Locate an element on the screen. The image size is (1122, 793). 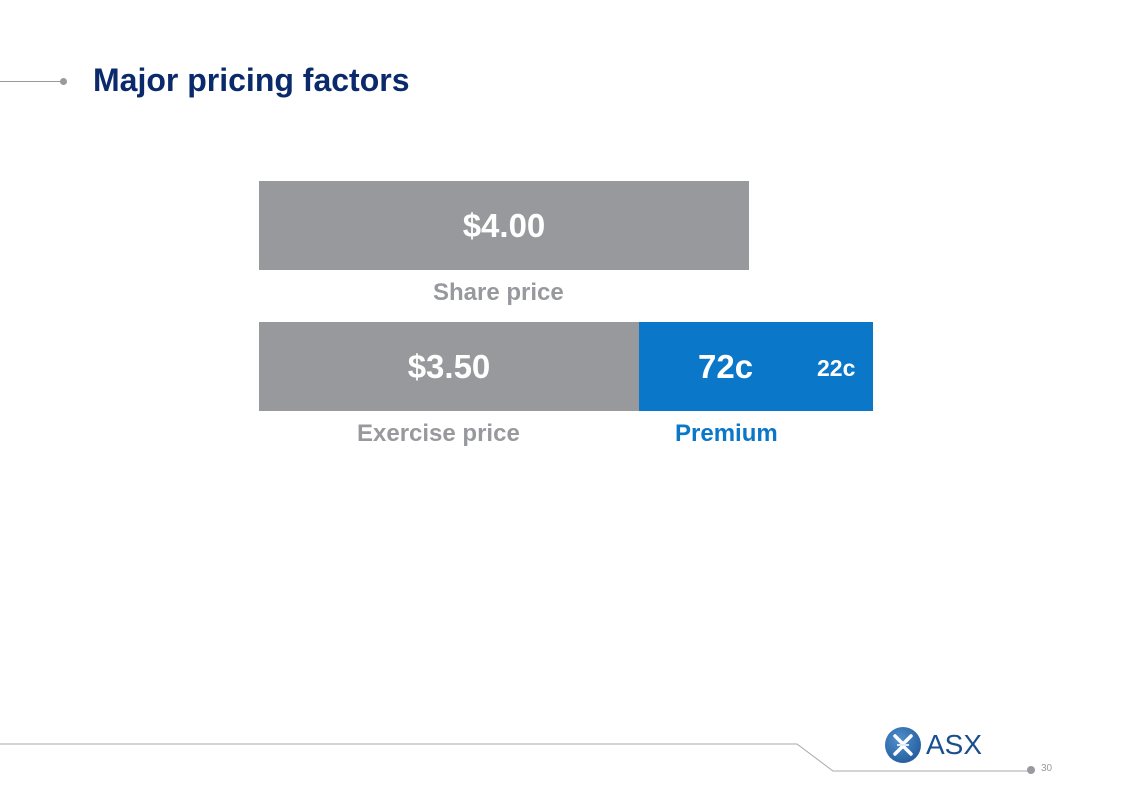
title-bullet is located at coordinates (63, 81).